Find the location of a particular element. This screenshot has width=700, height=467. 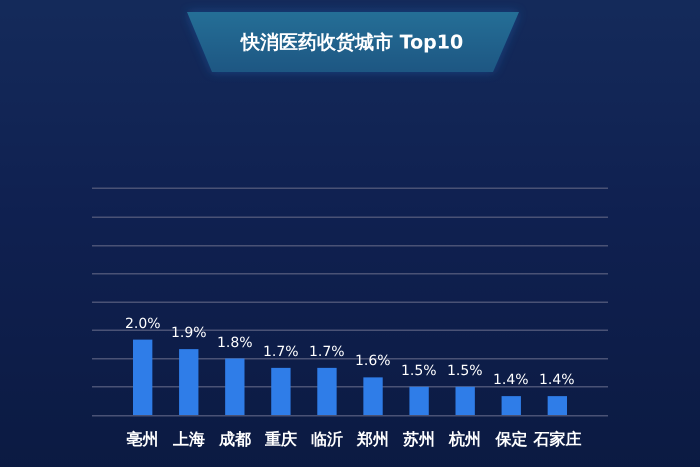

x-tick-label: 石家庄 is located at coordinates (557, 439).